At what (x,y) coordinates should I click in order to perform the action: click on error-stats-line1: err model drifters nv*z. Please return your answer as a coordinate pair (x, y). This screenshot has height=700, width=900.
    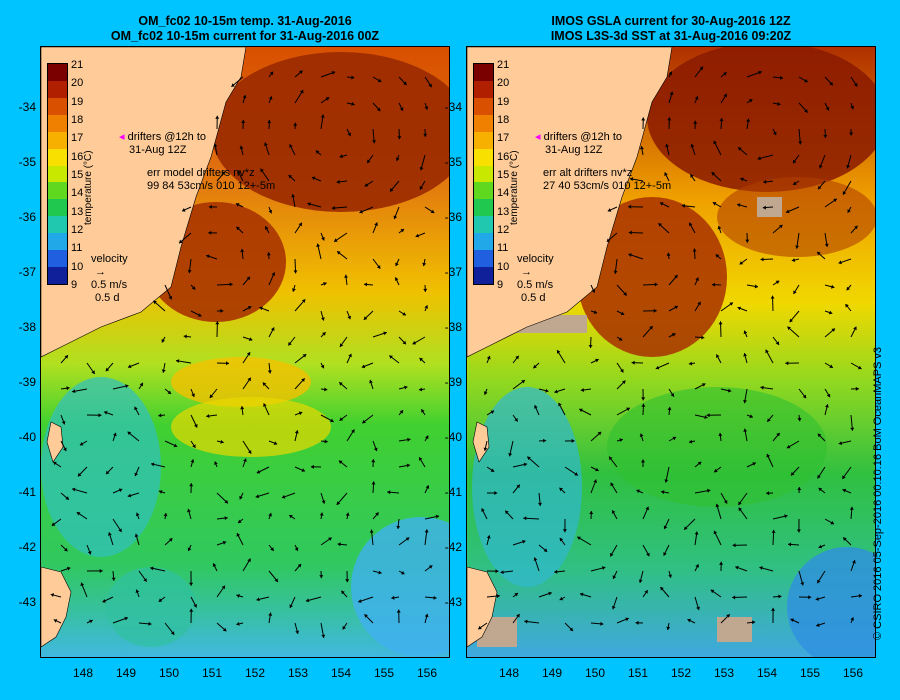
    Looking at the image, I should click on (201, 173).